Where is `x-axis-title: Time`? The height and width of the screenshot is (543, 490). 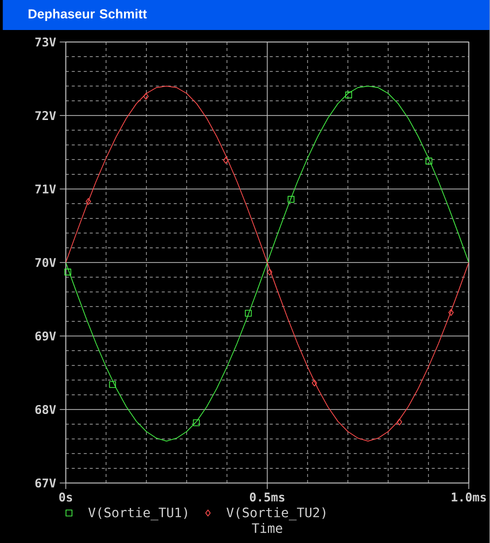 x-axis-title: Time is located at coordinates (267, 528).